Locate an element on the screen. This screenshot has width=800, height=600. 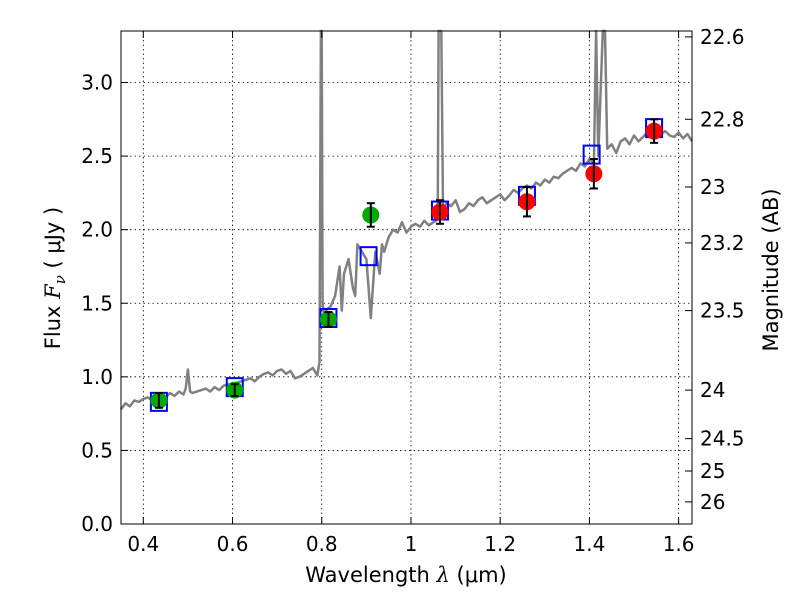
y2-tick-label: 24.5 is located at coordinates (722, 439).